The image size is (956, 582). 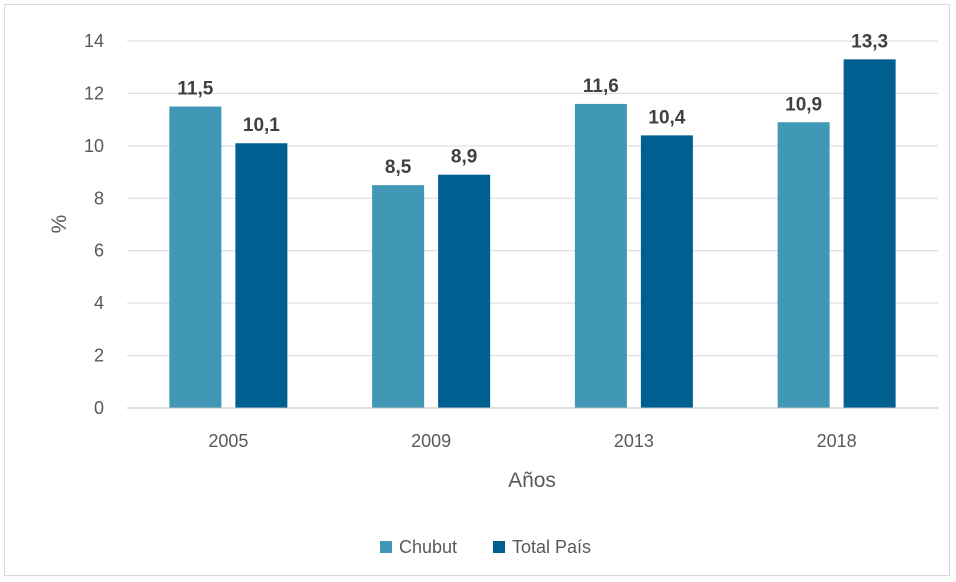 I want to click on legend-item-1: Chubut, so click(x=418, y=547).